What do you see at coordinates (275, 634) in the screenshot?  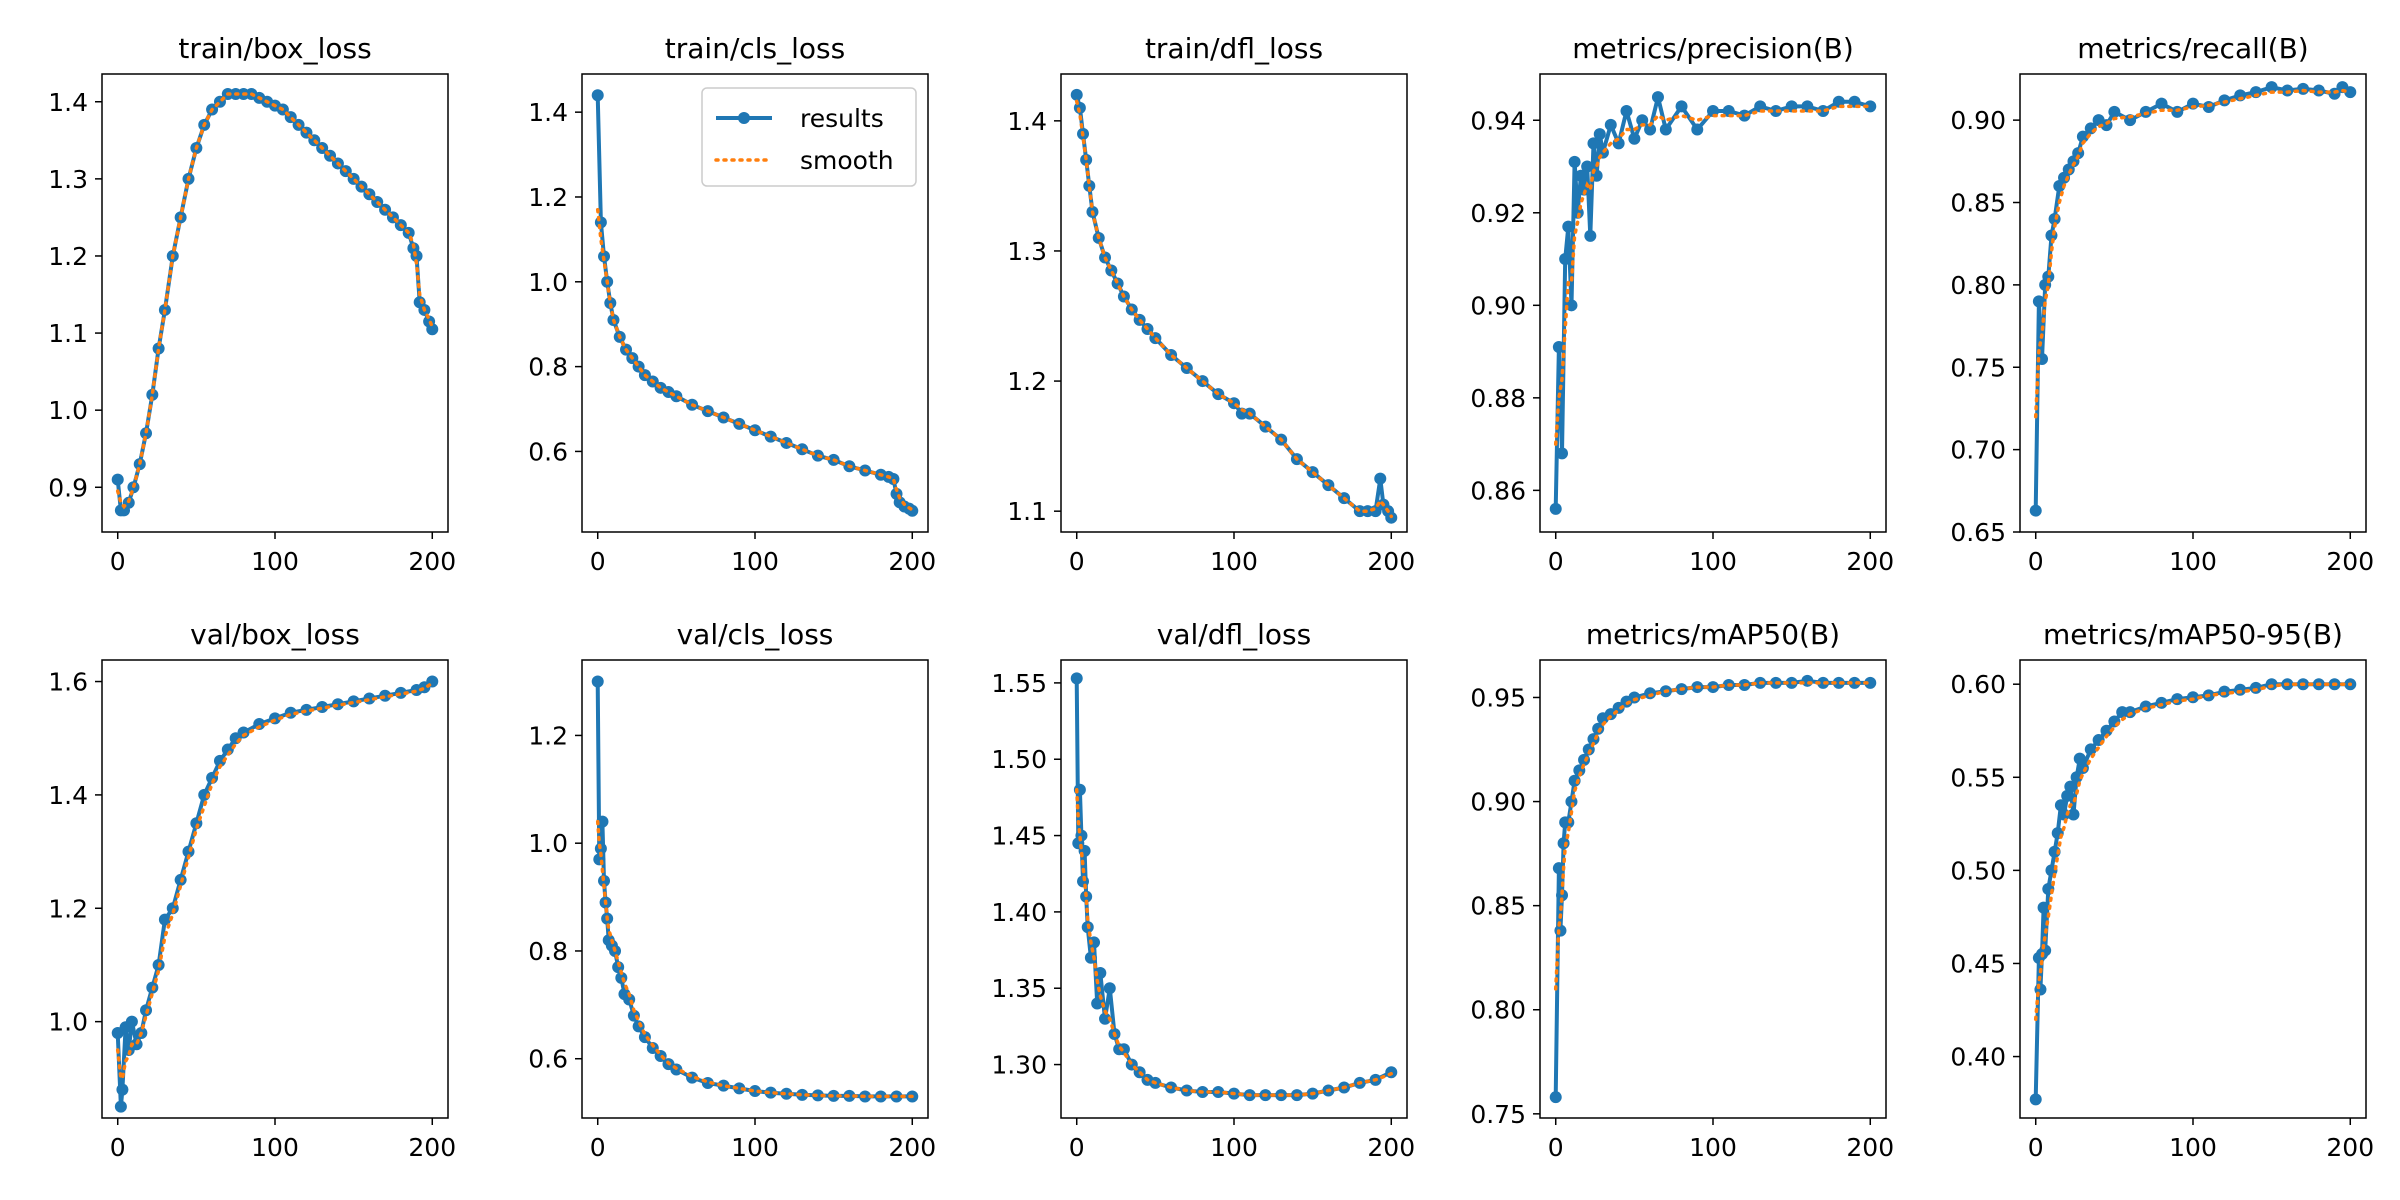 I see `subplot-title: val/box_loss` at bounding box center [275, 634].